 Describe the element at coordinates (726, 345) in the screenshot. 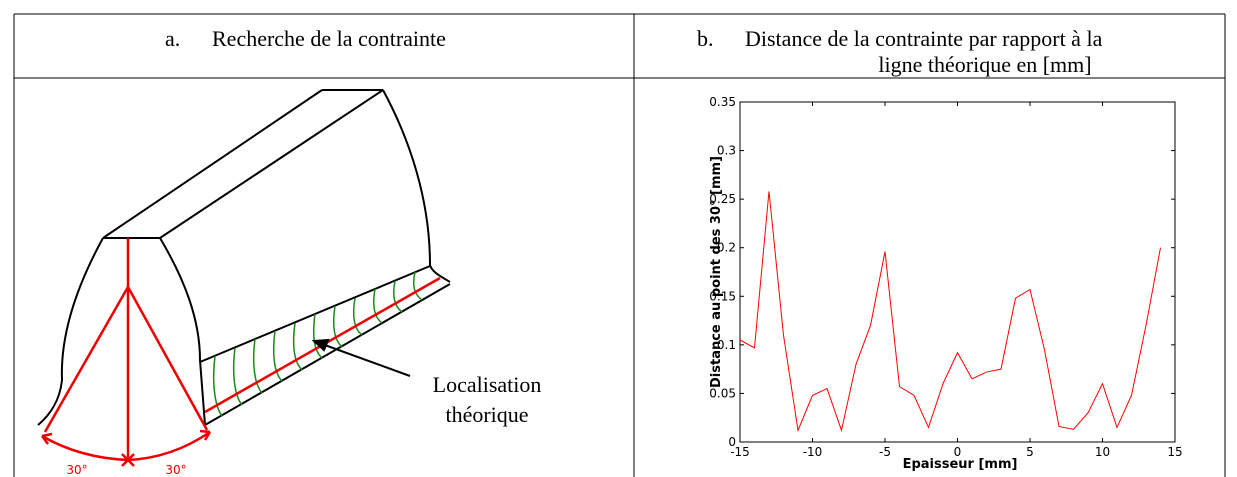

I see `y-tick-label: 0.1` at that location.